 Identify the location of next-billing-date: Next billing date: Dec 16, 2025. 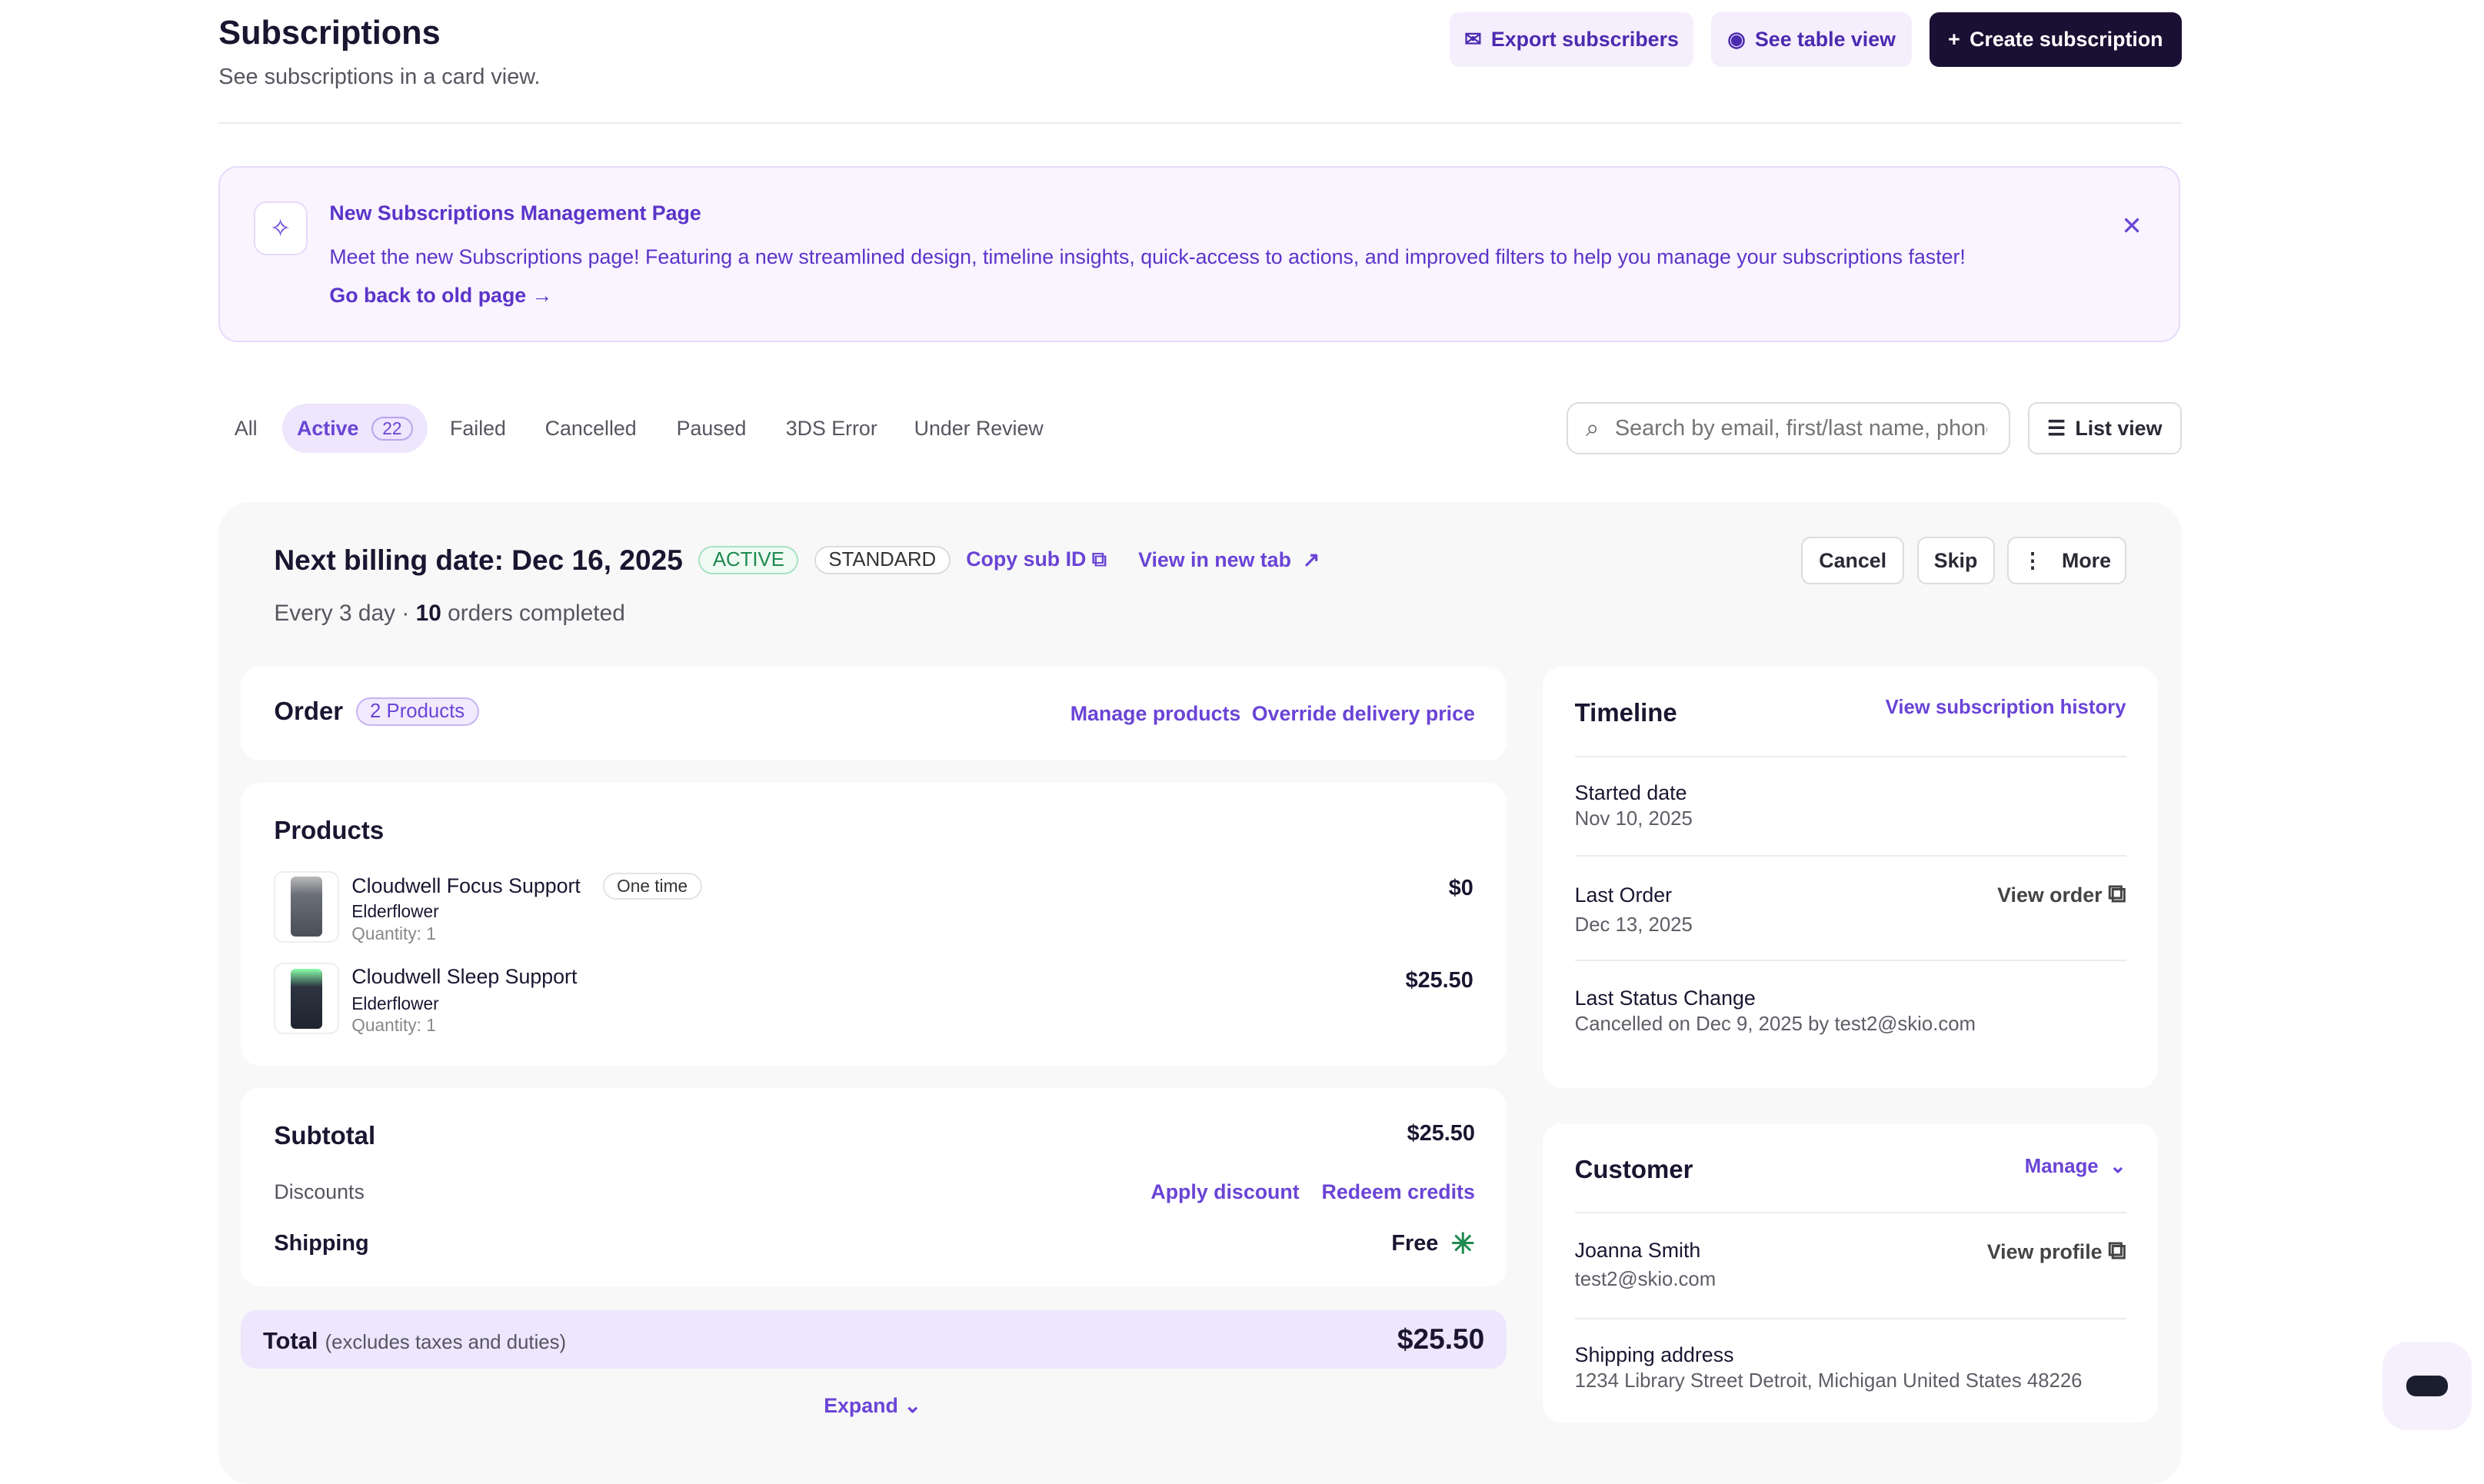
(479, 560).